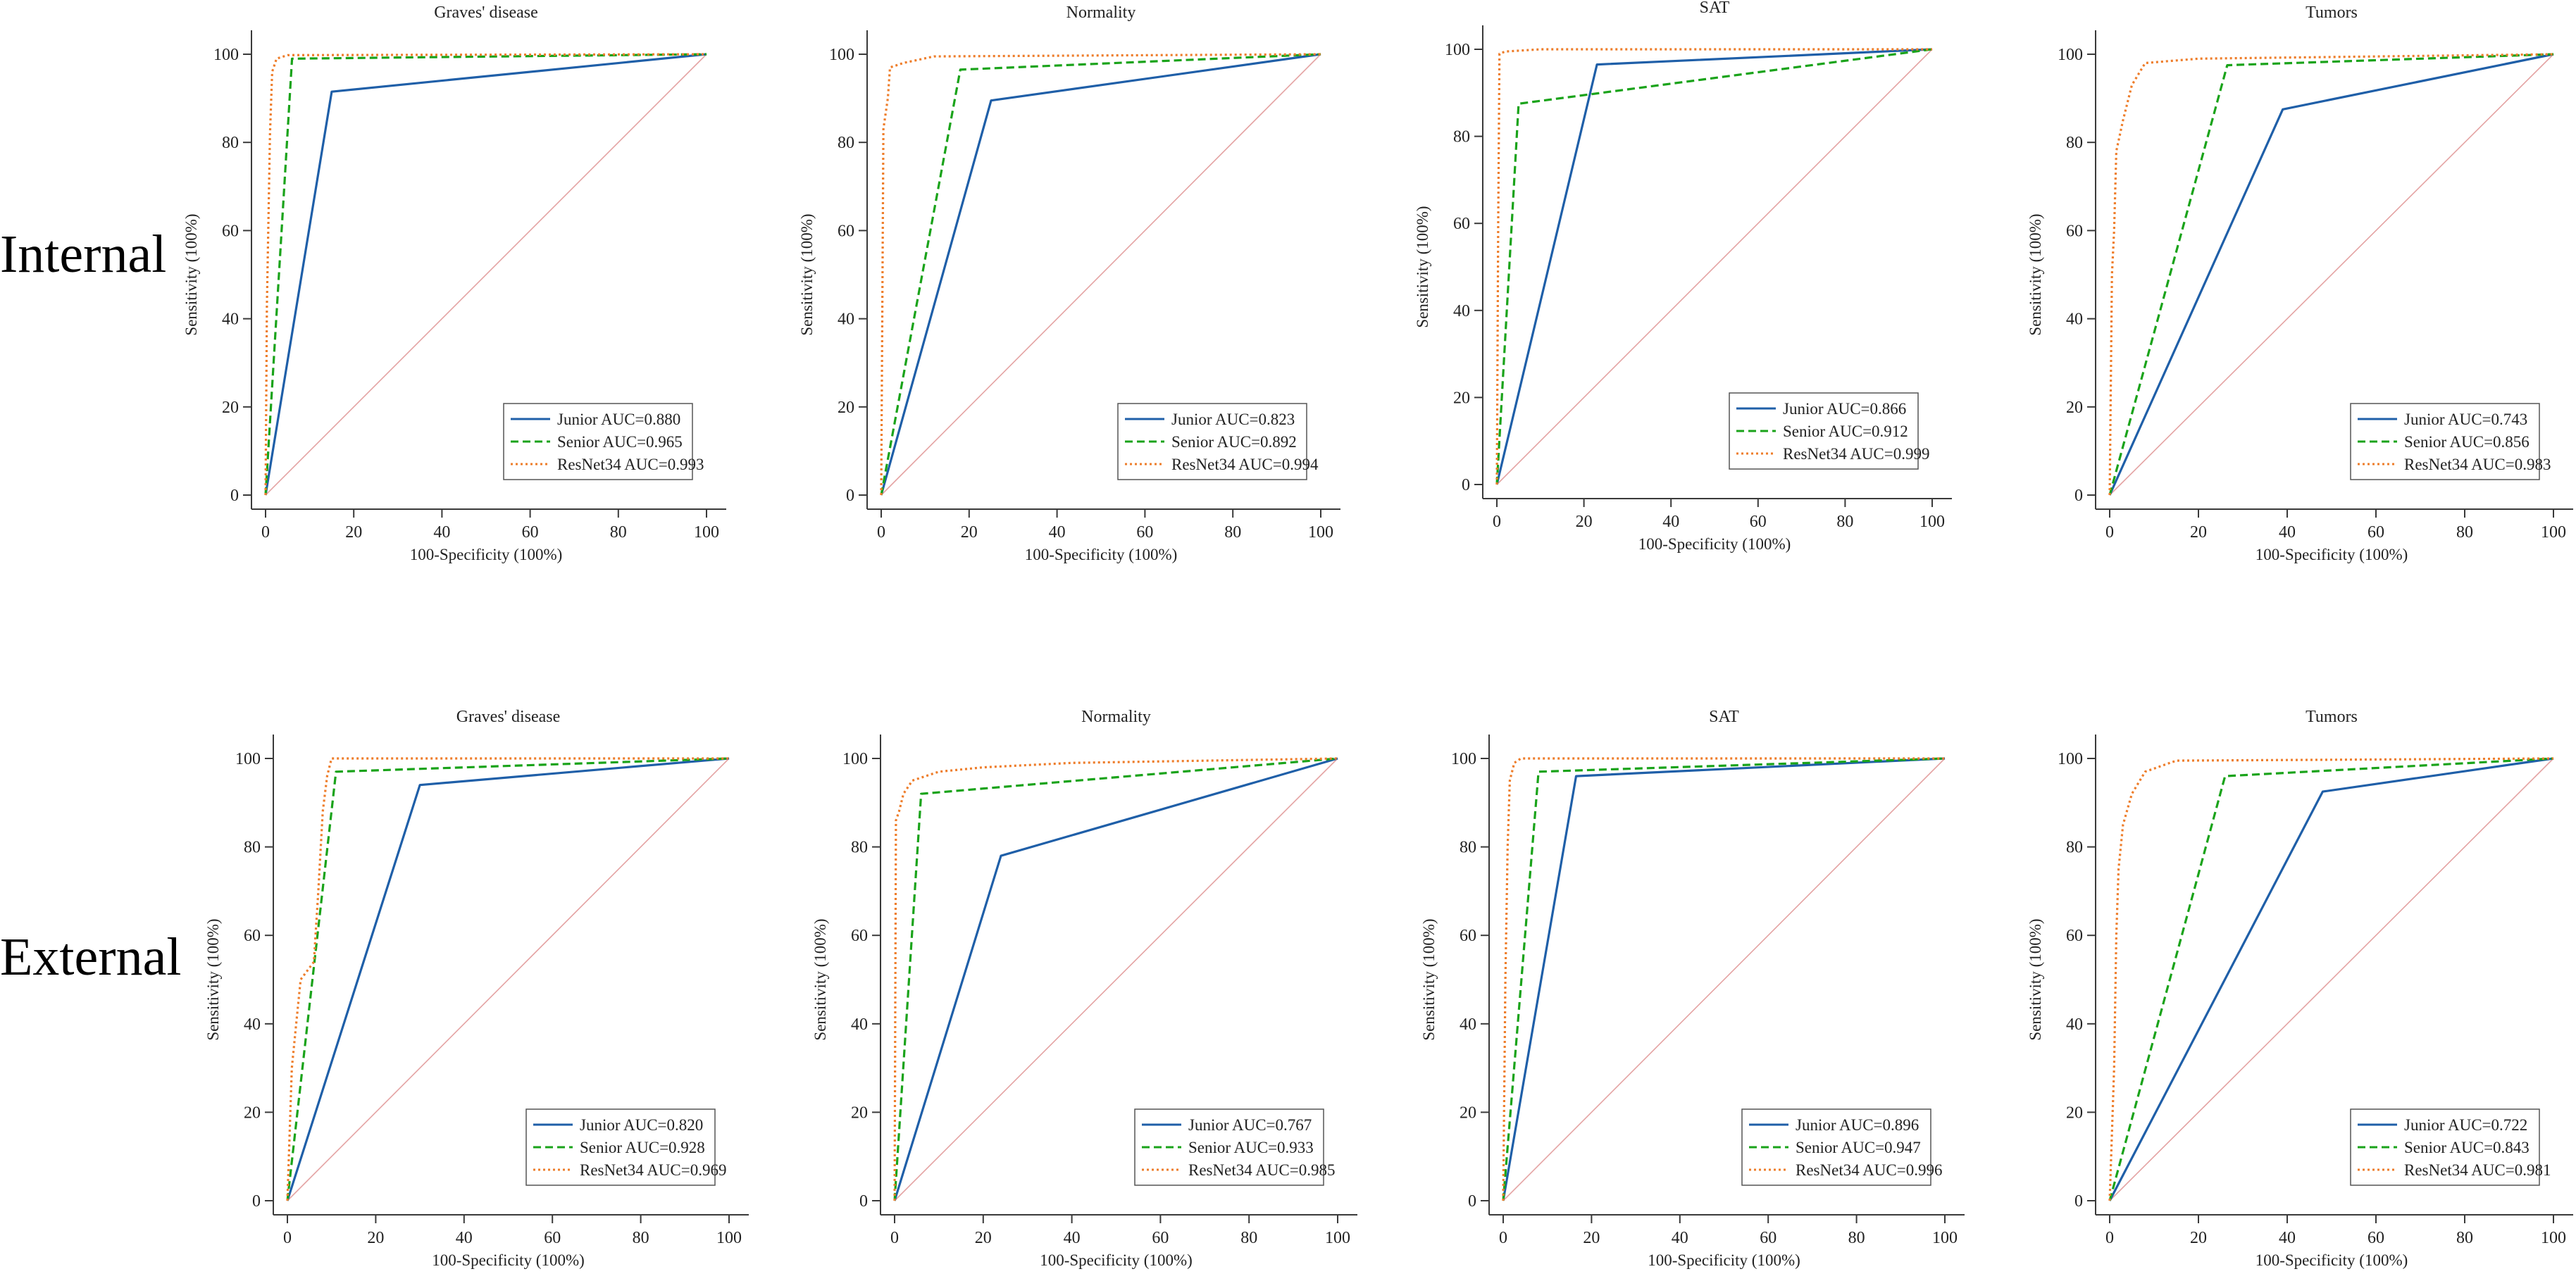 The height and width of the screenshot is (1281, 2576). What do you see at coordinates (83, 254) in the screenshot?
I see `row-label-internal: Internal` at bounding box center [83, 254].